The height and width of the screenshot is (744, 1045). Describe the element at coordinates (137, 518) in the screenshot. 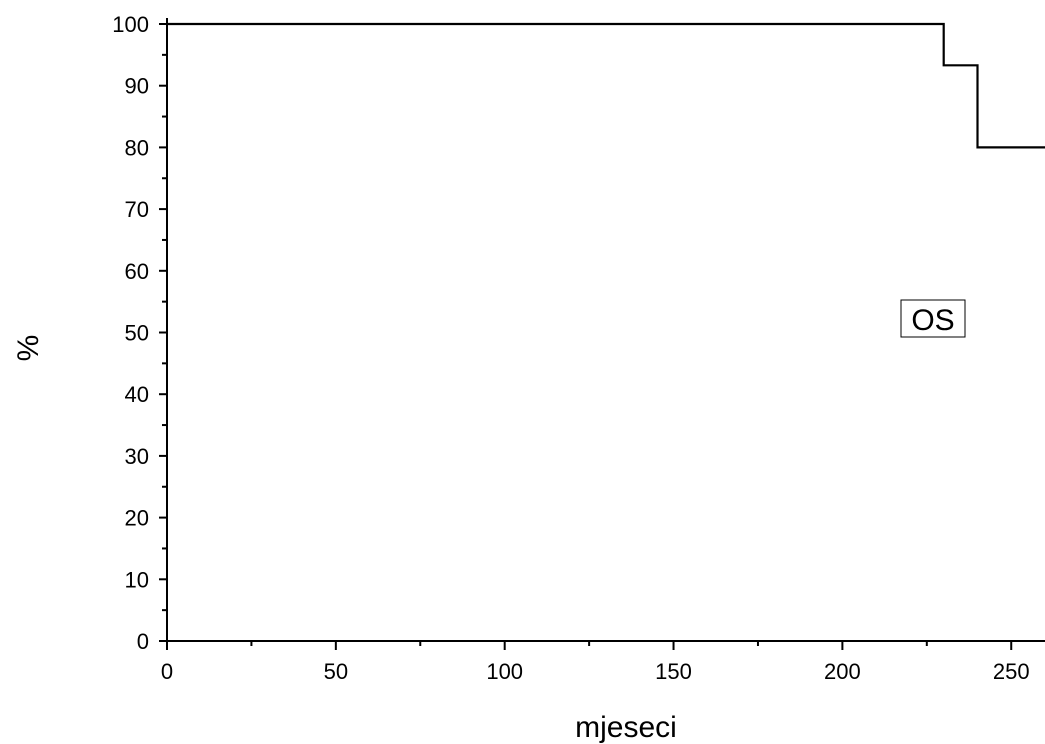

I see `y-tick-label: 20` at that location.